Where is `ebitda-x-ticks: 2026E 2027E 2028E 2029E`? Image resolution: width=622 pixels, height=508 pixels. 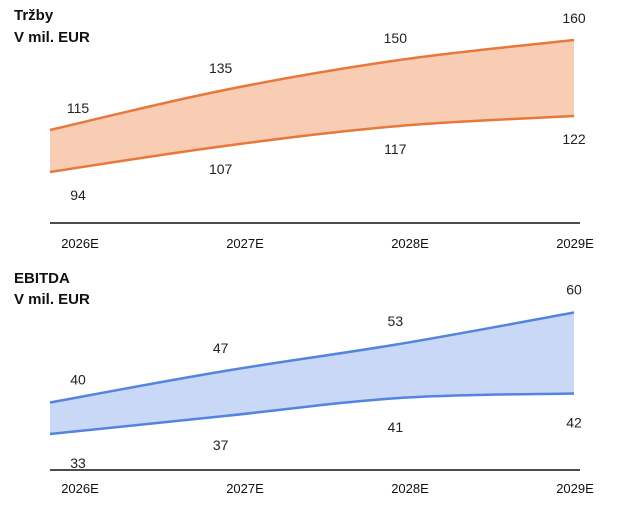 ebitda-x-ticks: 2026E 2027E 2028E 2029E is located at coordinates (327, 488).